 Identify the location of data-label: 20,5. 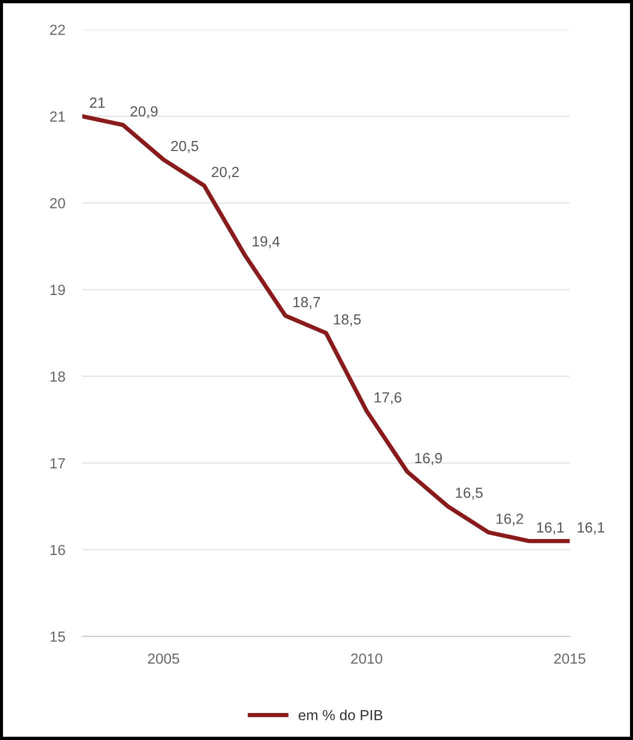
(184, 146).